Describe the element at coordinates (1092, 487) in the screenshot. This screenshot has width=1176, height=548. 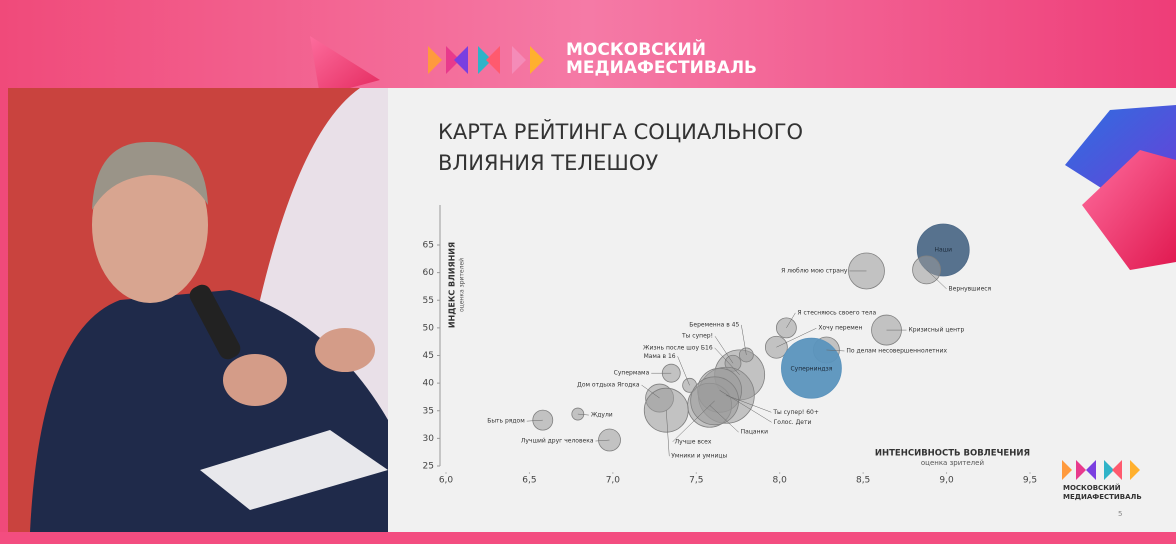
I see `logo-text: МОСКОВСКИЙ` at that location.